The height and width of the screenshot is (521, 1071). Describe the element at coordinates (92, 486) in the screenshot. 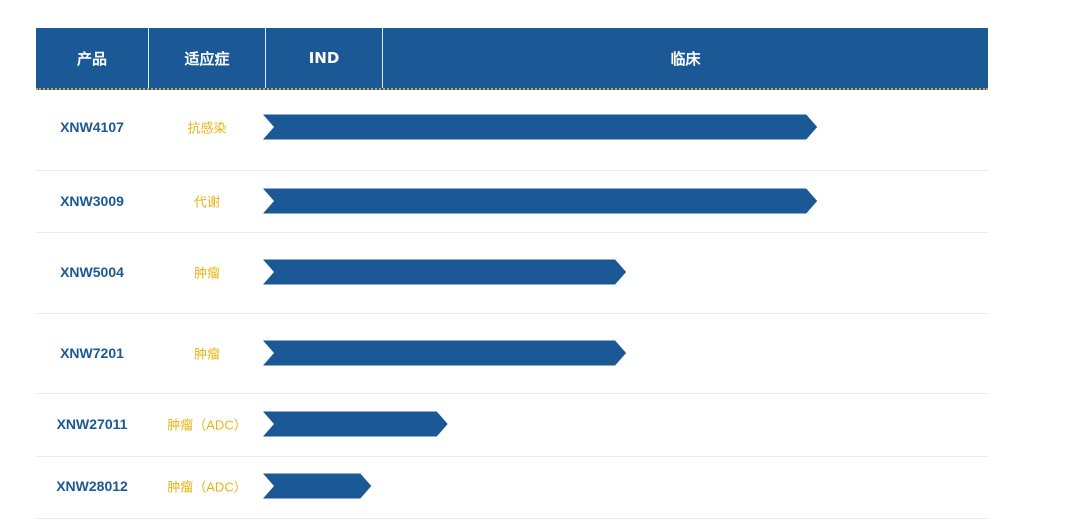

I see `product-name: XNW28012` at that location.